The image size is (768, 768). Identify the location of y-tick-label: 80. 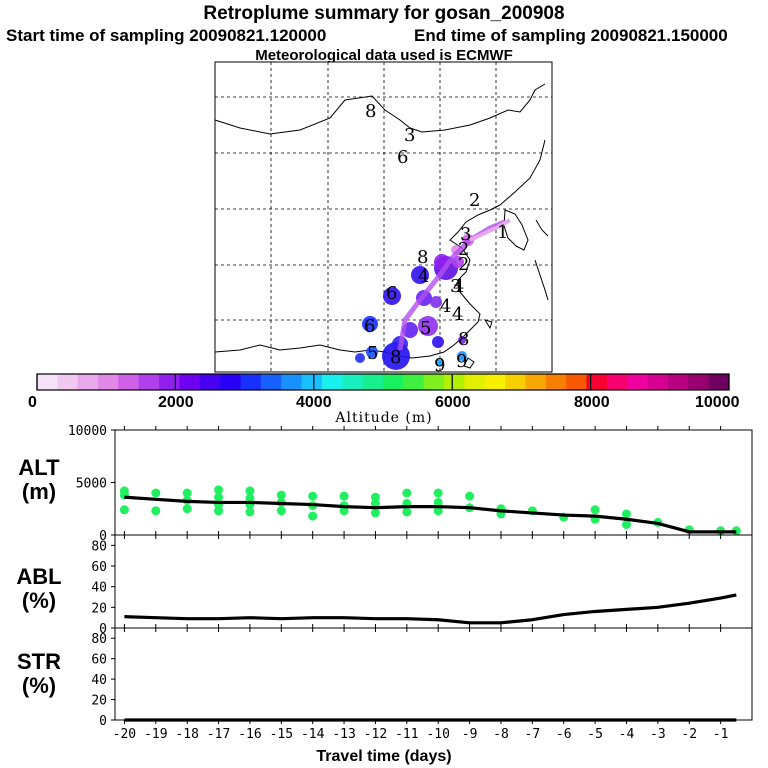
(99, 639).